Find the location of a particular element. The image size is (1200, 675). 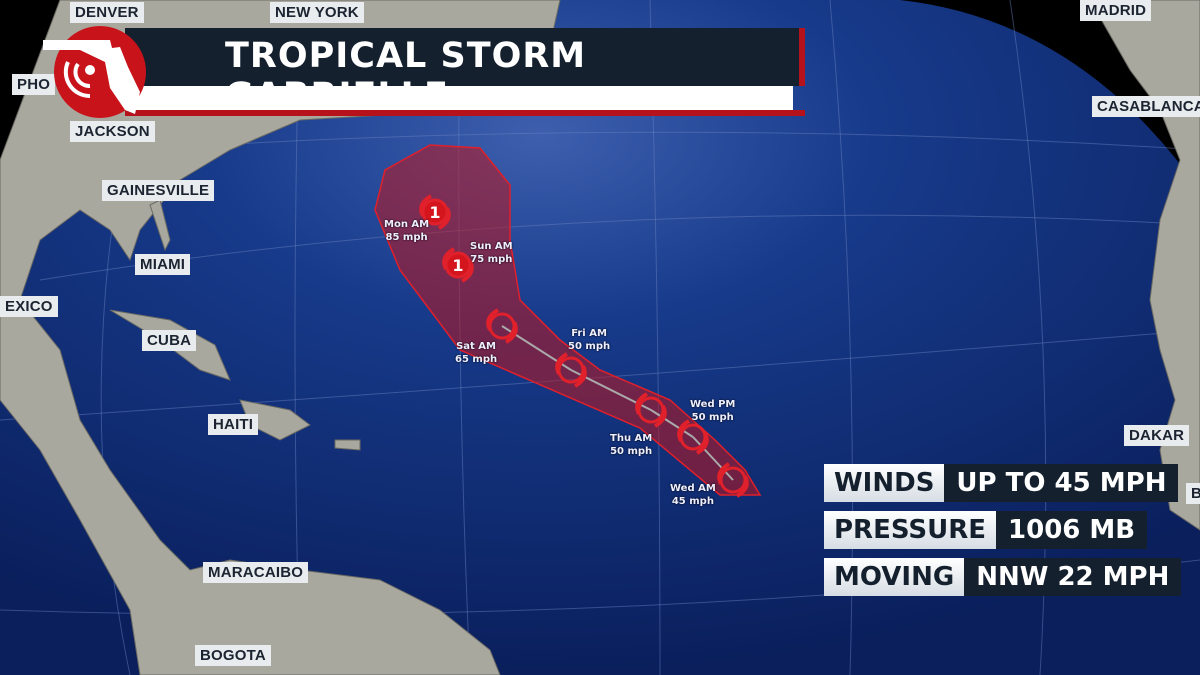

forecast-label-1: Wed PM 50 mph is located at coordinates (713, 411).